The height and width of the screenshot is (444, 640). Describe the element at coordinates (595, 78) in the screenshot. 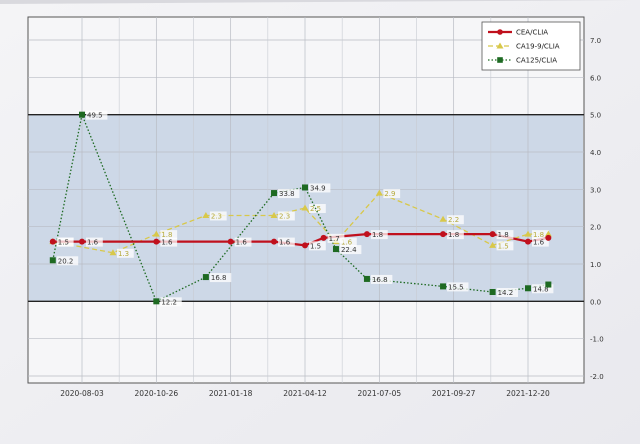

I see `y-tick-label: 6.0` at that location.